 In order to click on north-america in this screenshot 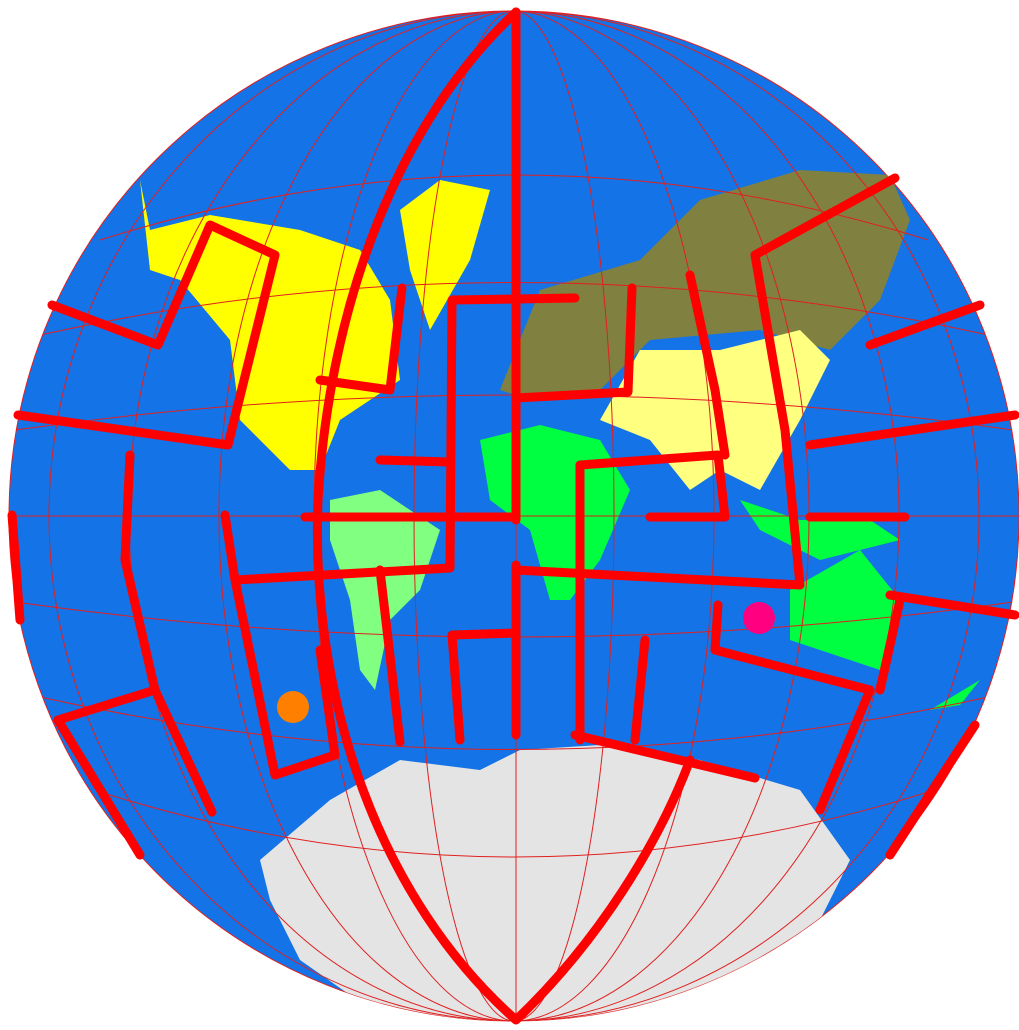, I will do `click(270, 325)`.